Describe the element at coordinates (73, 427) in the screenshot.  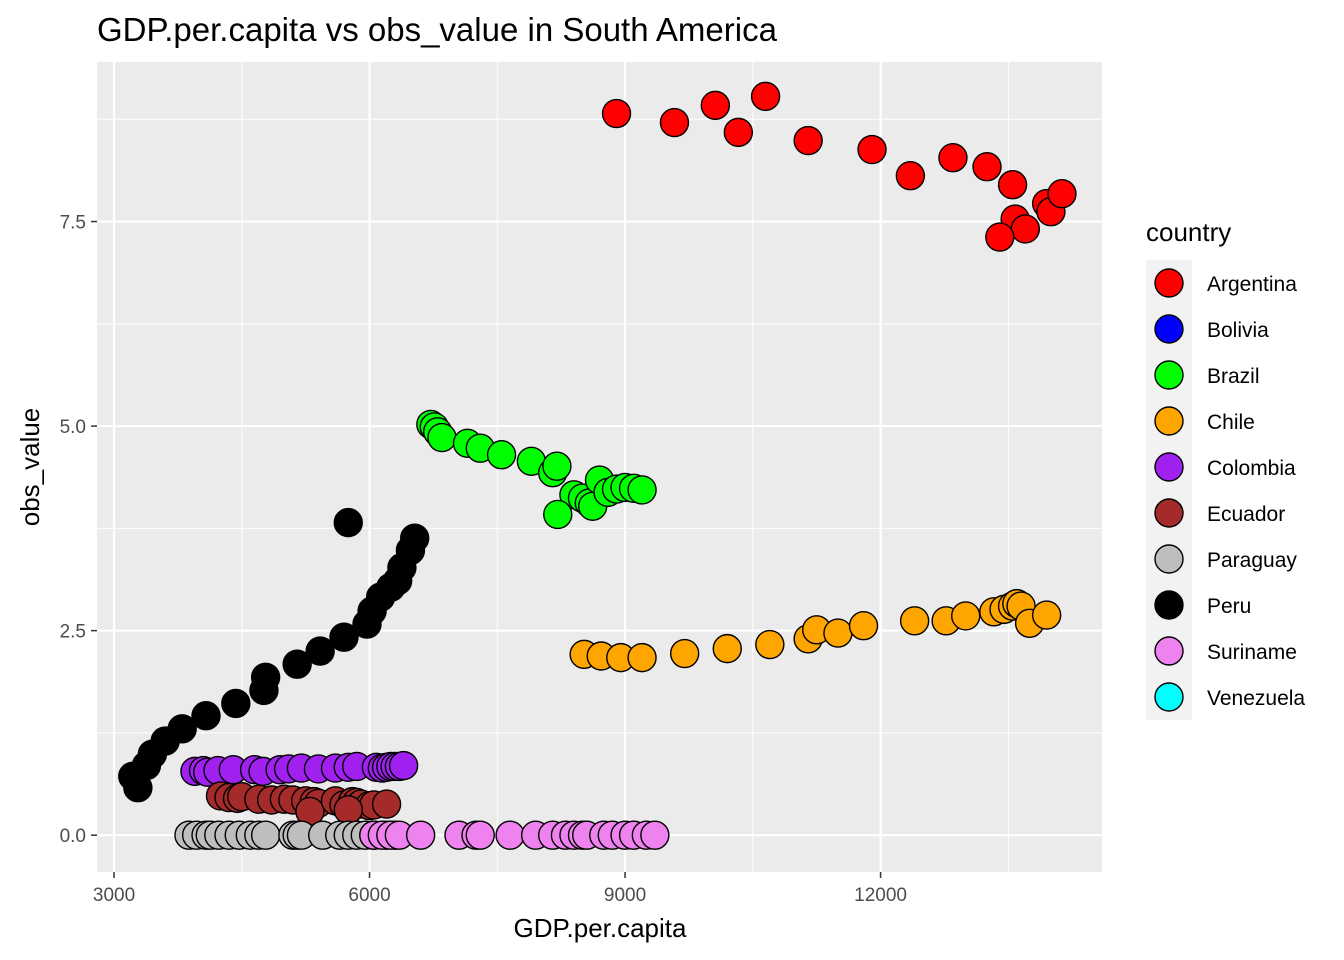
I see `y-tick-label: 5.0` at that location.